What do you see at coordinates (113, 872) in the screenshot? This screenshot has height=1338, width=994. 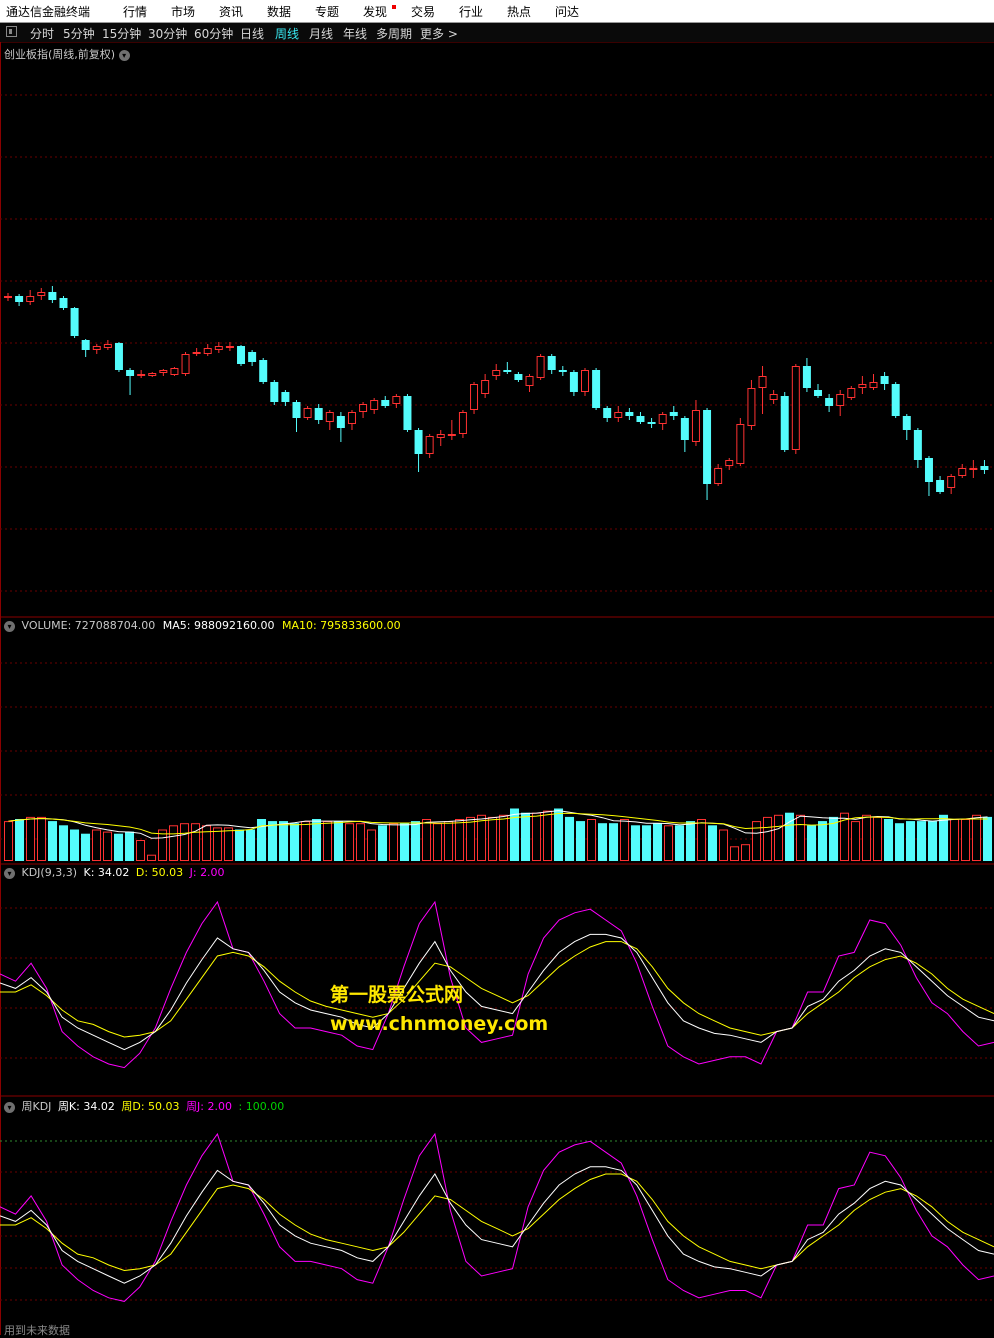 I see `kdj-k: 34.02` at bounding box center [113, 872].